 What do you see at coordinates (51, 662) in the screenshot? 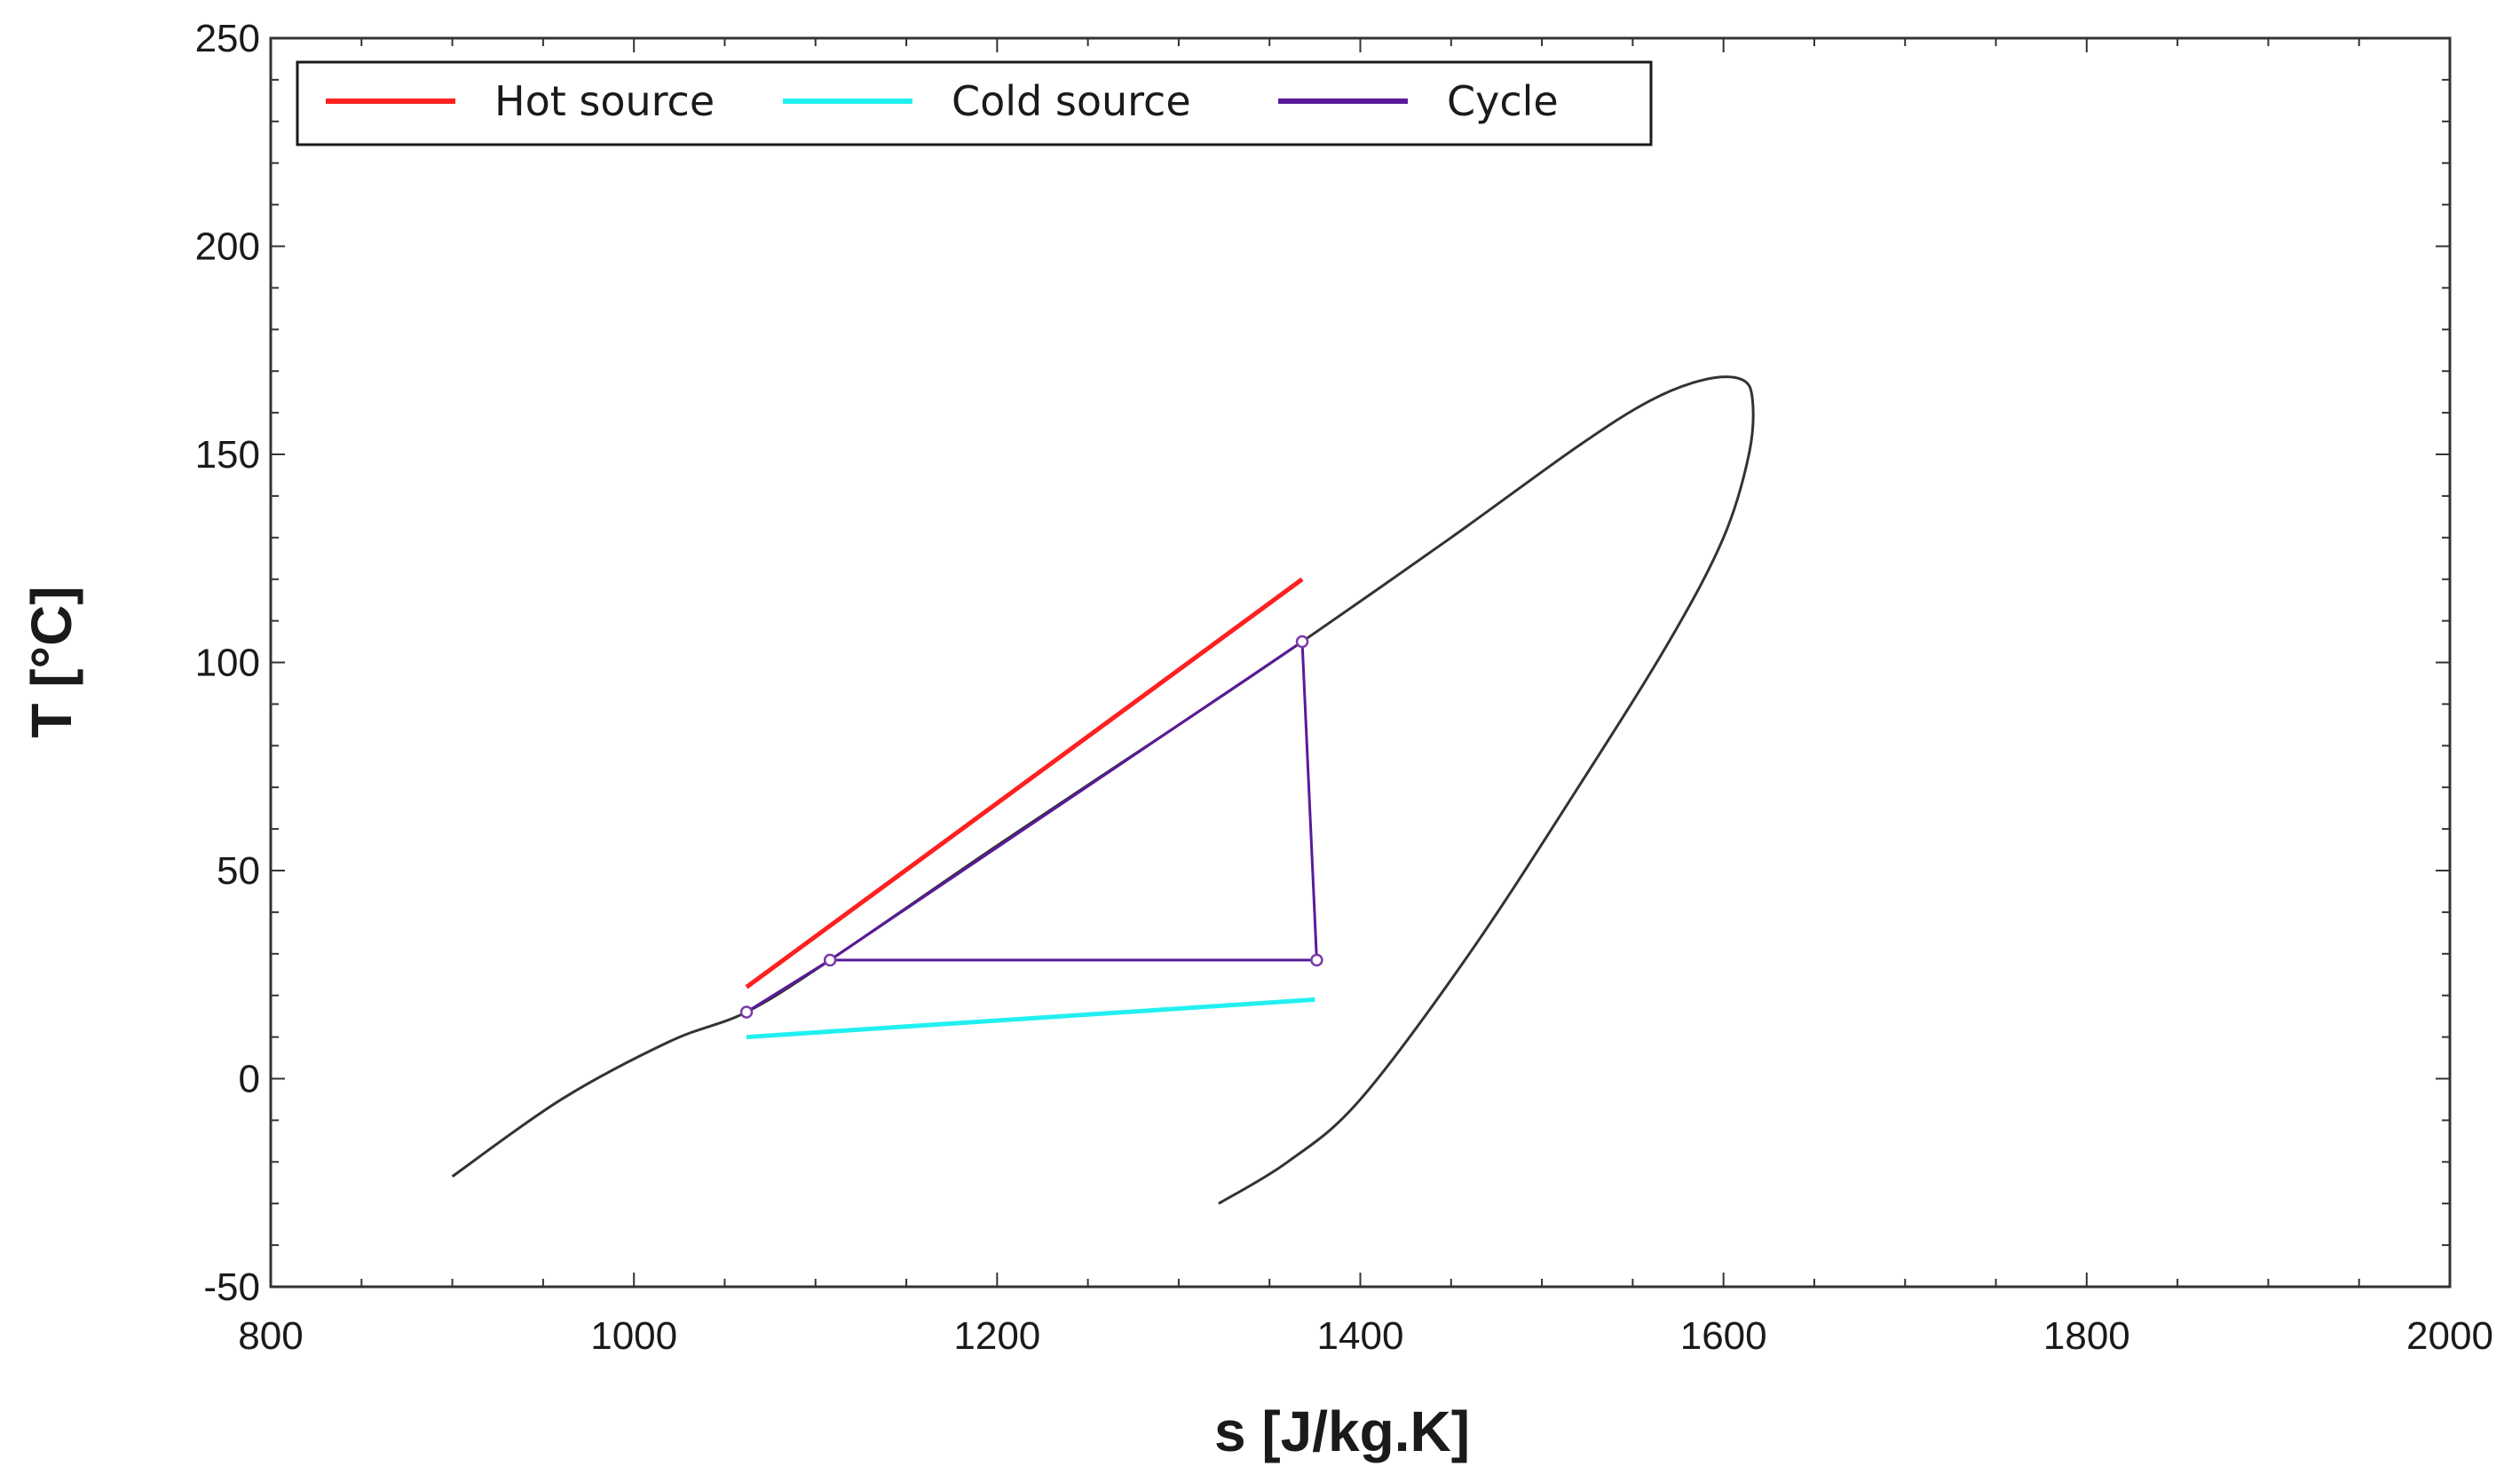
I see `y-axis-title: T [°C]` at bounding box center [51, 662].